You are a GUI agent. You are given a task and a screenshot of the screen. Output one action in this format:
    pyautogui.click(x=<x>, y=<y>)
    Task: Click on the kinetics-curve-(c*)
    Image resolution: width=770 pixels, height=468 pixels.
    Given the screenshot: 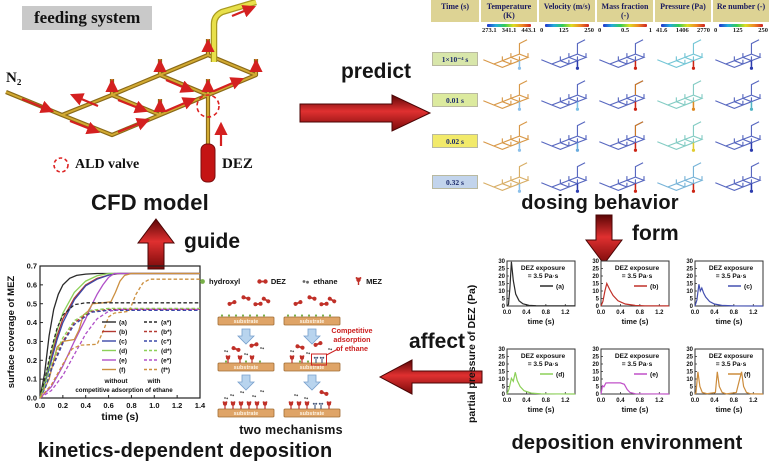 What is the action you would take?
    pyautogui.click(x=119, y=354)
    